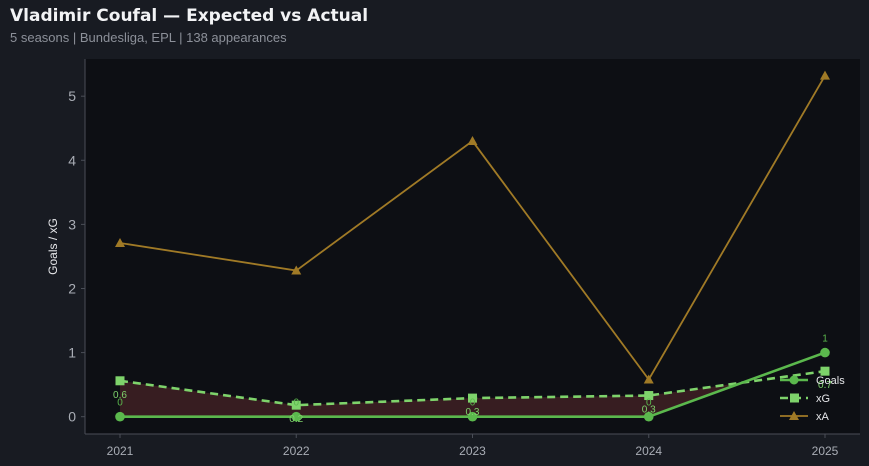 Image resolution: width=869 pixels, height=466 pixels. What do you see at coordinates (825, 385) in the screenshot?
I see `xg-data-label: 0.7` at bounding box center [825, 385].